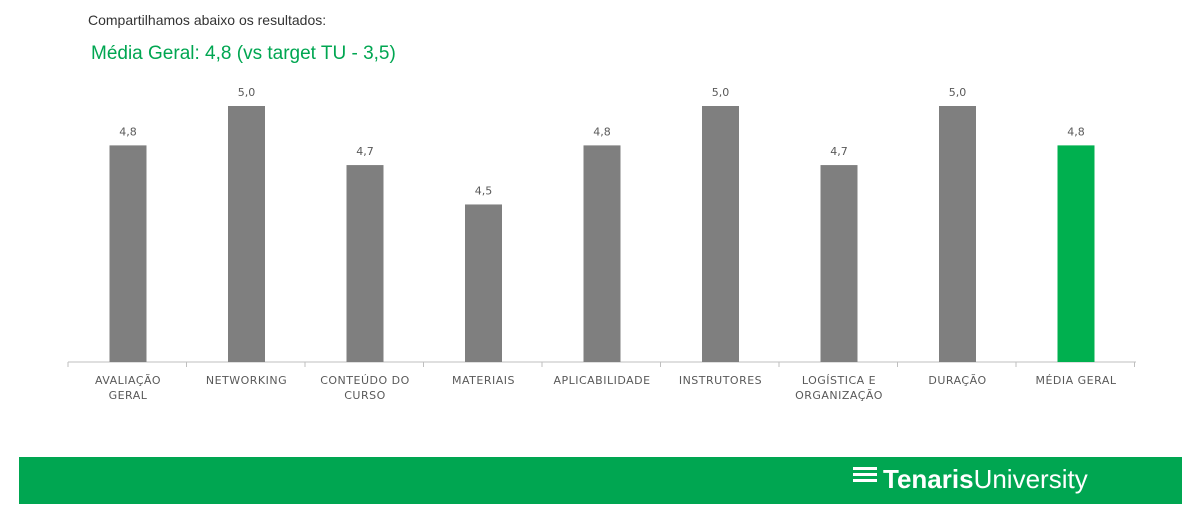 This screenshot has width=1194, height=521. What do you see at coordinates (246, 380) in the screenshot?
I see `category-label: NETWORKING` at bounding box center [246, 380].